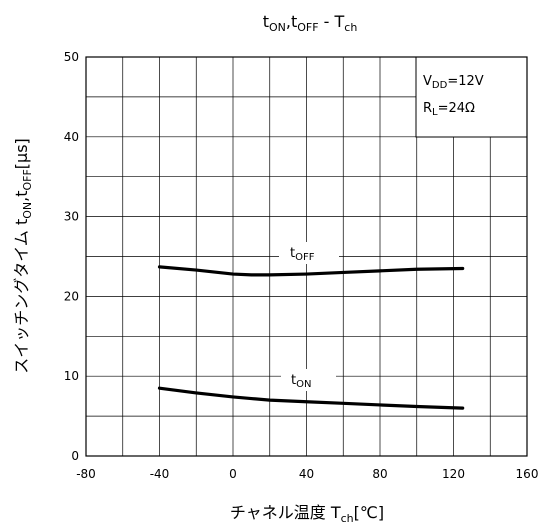 The width and height of the screenshot is (555, 527). What do you see at coordinates (71, 137) in the screenshot?
I see `y-tick-label: 40` at bounding box center [71, 137].